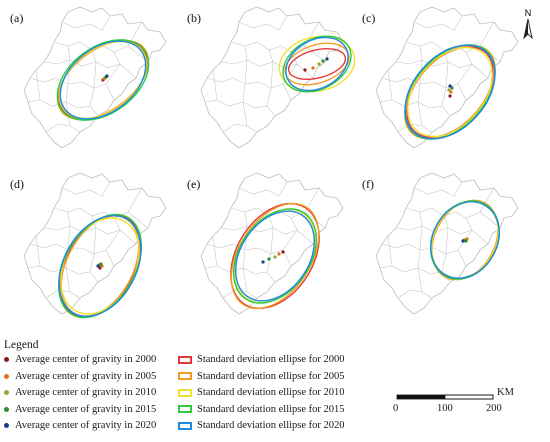 Image resolution: width=550 pixels, height=442 pixels. Describe the element at coordinates (271, 359) in the screenshot. I see `legend-ellipse-label: Standard deviation ellipse for 2000` at that location.